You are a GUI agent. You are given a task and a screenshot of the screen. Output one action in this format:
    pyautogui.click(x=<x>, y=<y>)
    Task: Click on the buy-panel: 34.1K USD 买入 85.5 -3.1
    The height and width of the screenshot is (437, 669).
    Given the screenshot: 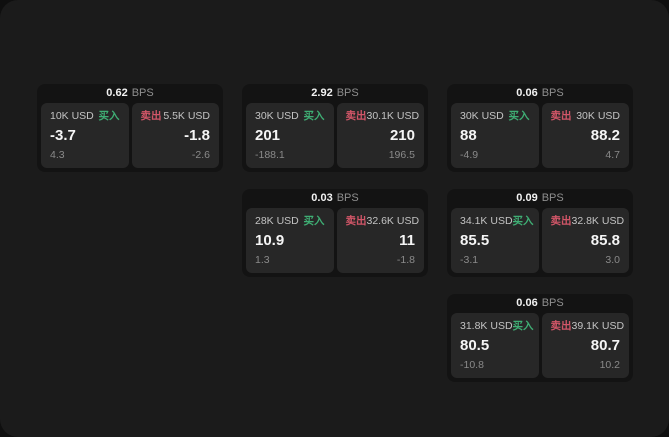 What is the action you would take?
    pyautogui.click(x=495, y=240)
    